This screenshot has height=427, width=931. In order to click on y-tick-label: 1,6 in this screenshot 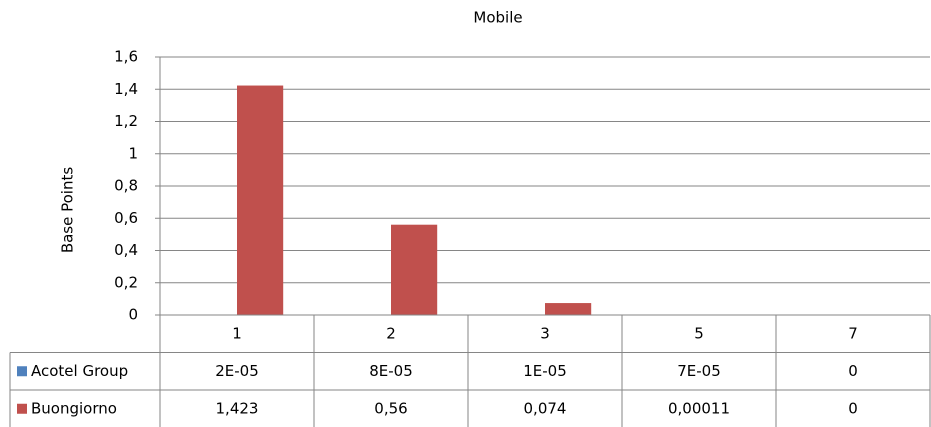, I will do `click(126, 57)`.